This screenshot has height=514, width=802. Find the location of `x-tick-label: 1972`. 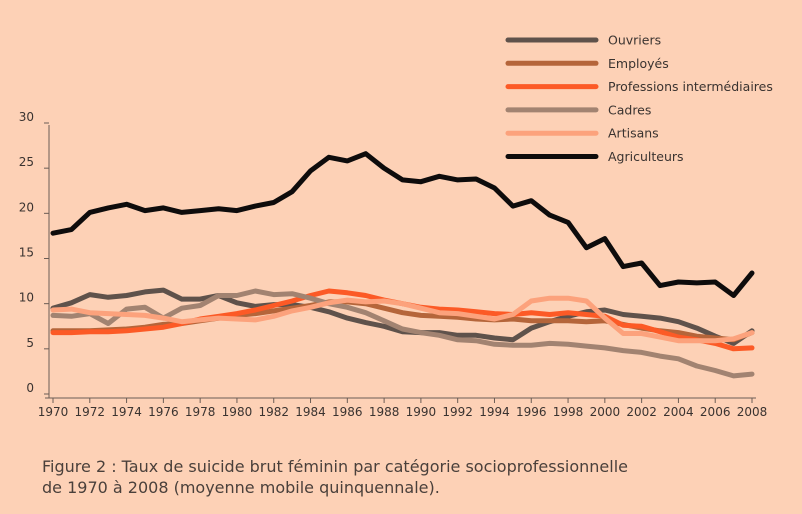

x-tick-label: 1972 is located at coordinates (90, 412).